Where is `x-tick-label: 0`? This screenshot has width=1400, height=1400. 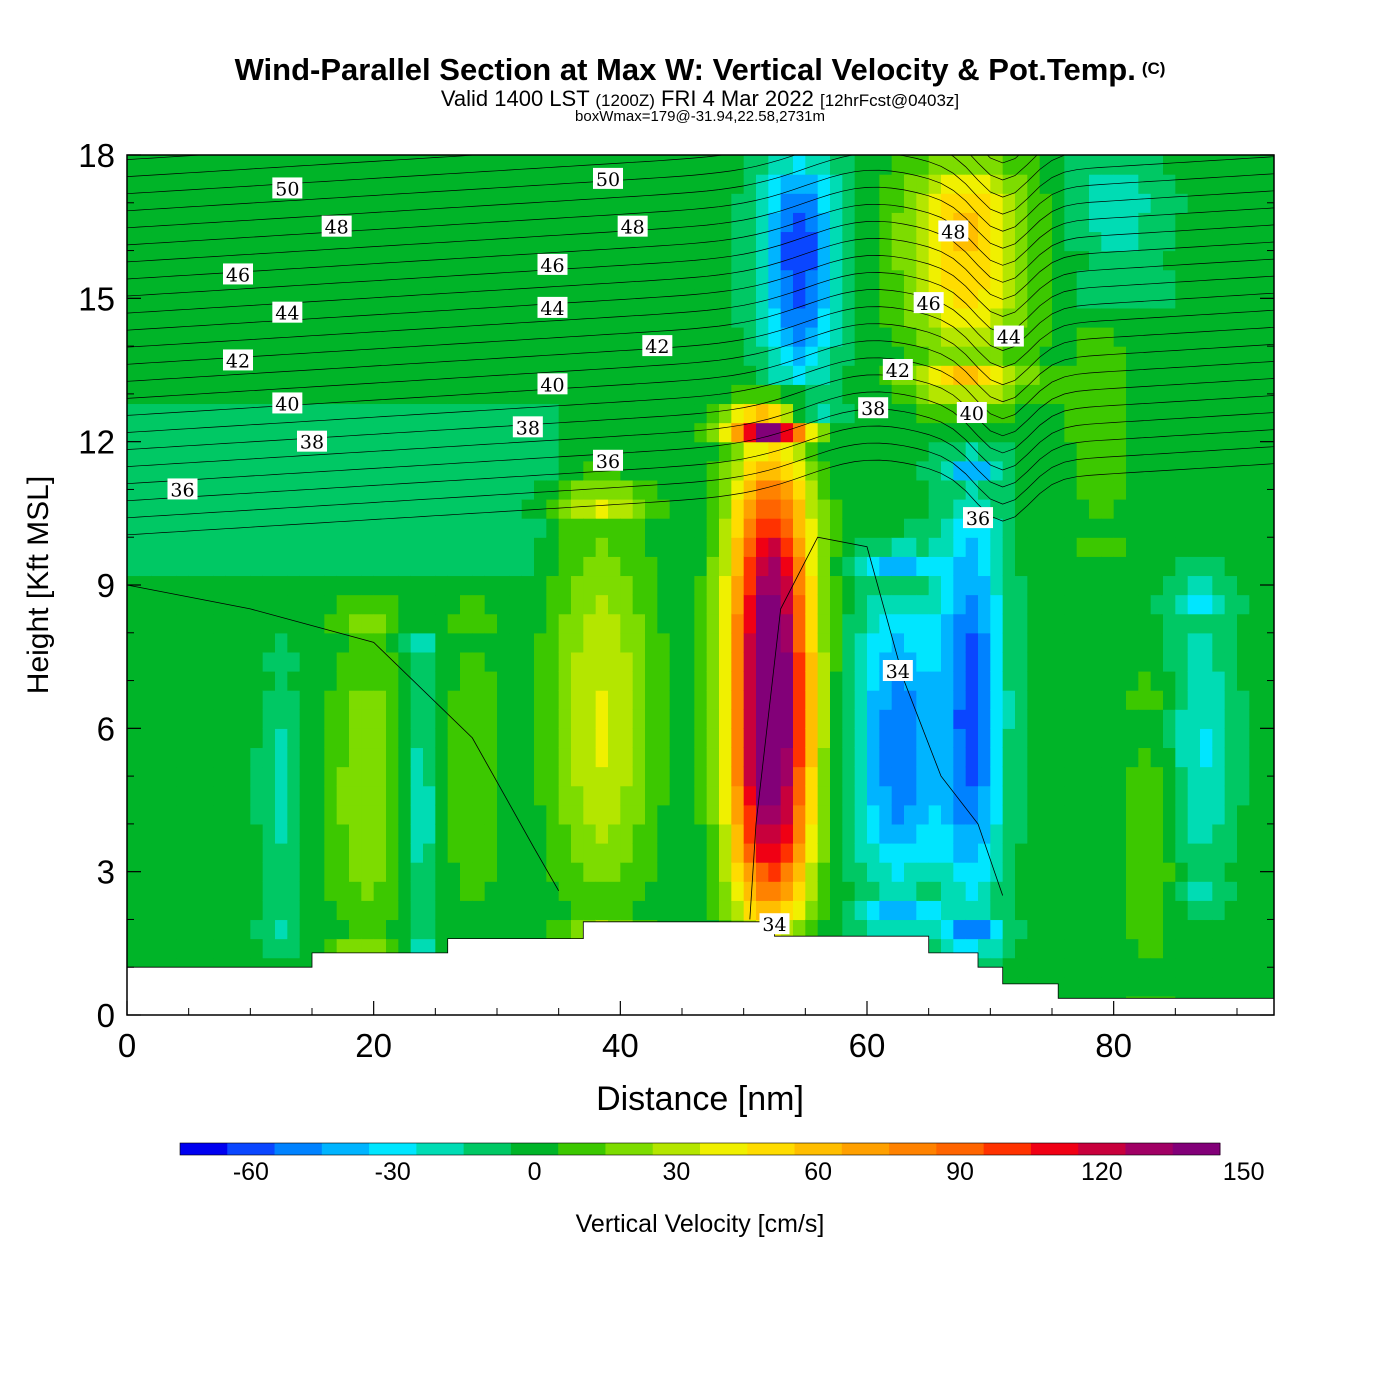 x-tick-label: 0 is located at coordinates (127, 1045).